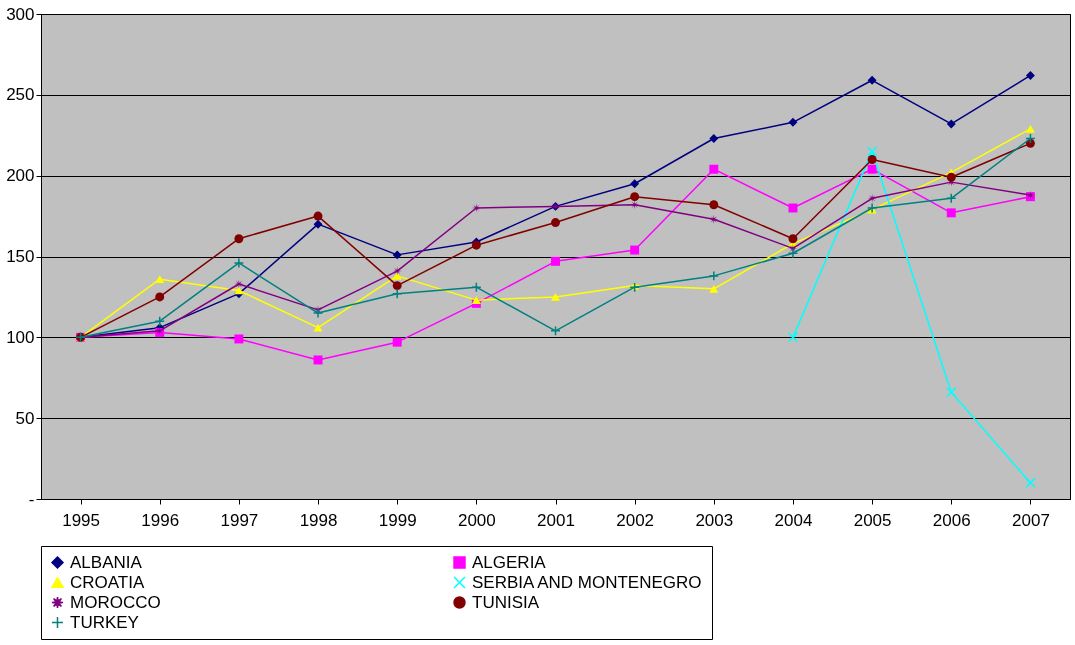  What do you see at coordinates (25, 418) in the screenshot?
I see `y-tick-label: 50` at bounding box center [25, 418].